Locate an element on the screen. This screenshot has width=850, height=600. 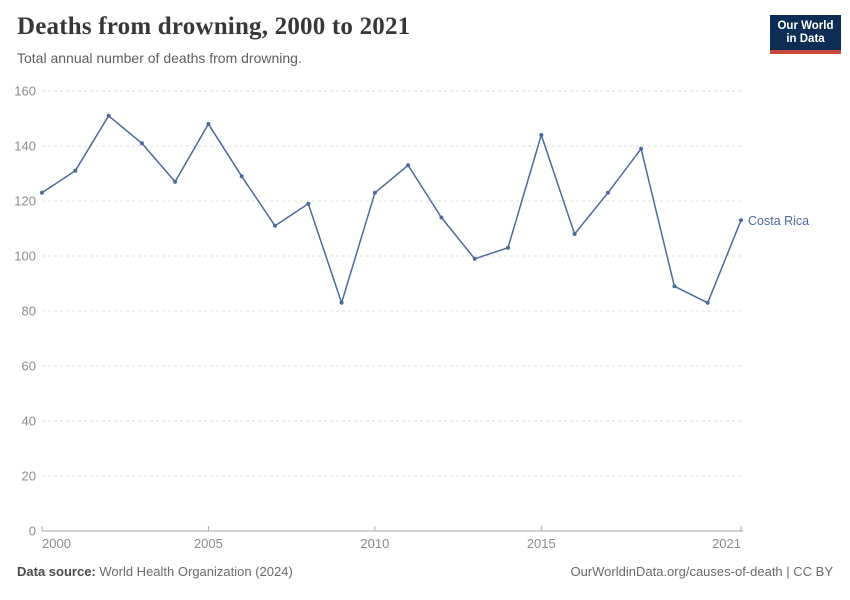
x-tick-label: 2005 is located at coordinates (208, 543).